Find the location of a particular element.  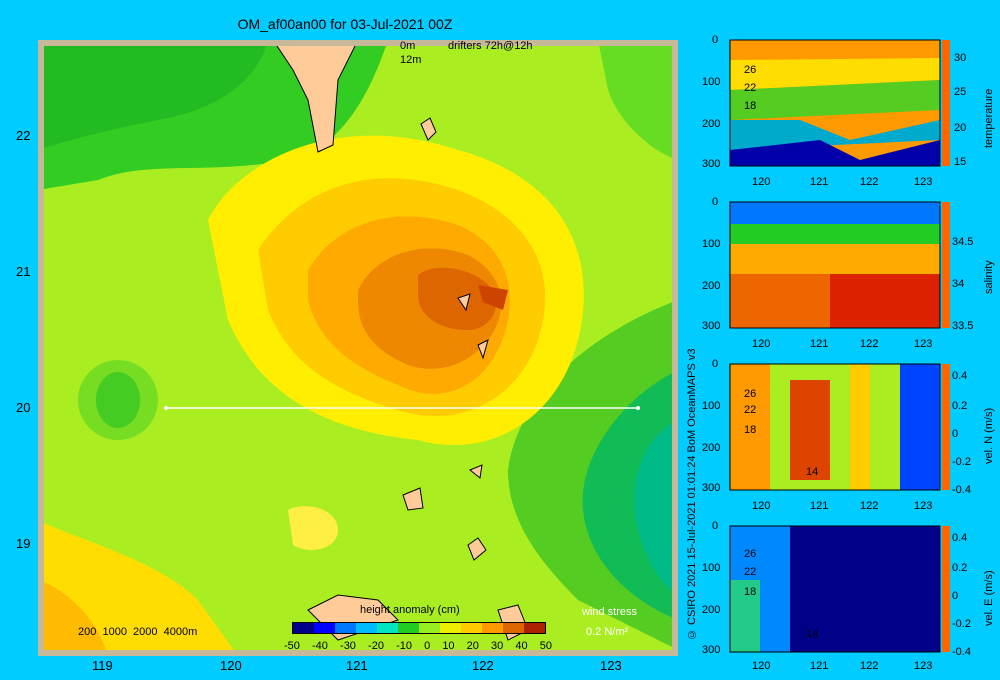

x-tick-123: 123 is located at coordinates (611, 665).